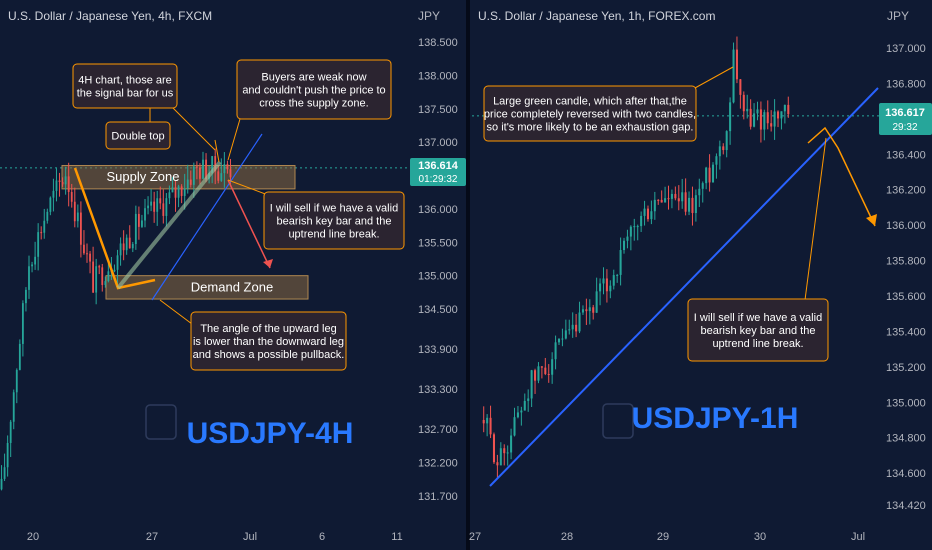 The image size is (932, 550). I want to click on note-sell-1h-text: bearish key bar and the, so click(758, 331).